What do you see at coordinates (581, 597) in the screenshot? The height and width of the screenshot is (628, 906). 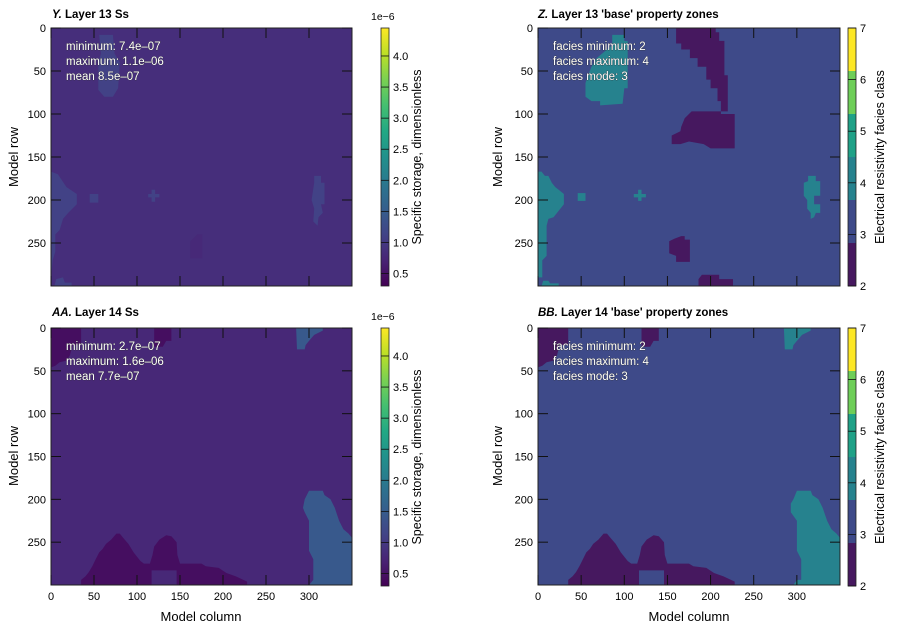 I see `x-tick-label: 50` at bounding box center [581, 597].